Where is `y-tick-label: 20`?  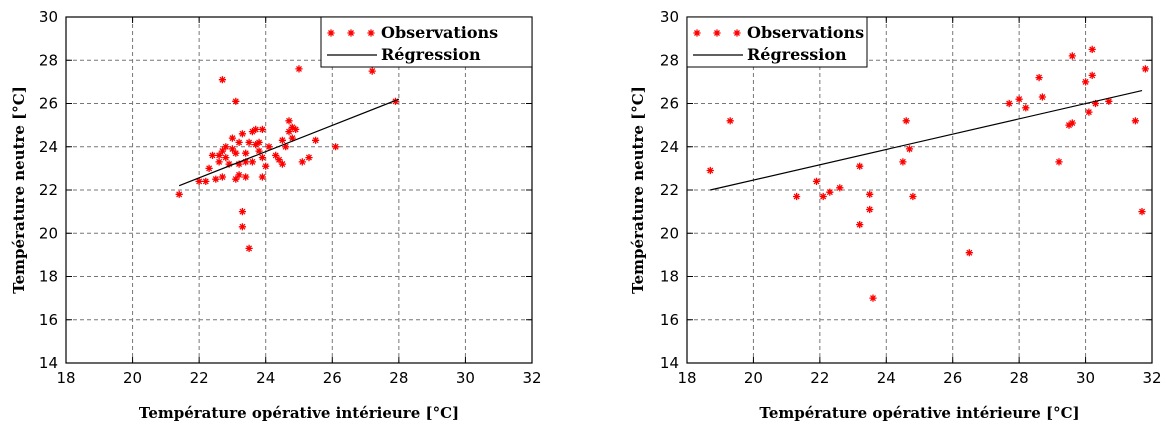
y-tick-label: 20 is located at coordinates (48, 233).